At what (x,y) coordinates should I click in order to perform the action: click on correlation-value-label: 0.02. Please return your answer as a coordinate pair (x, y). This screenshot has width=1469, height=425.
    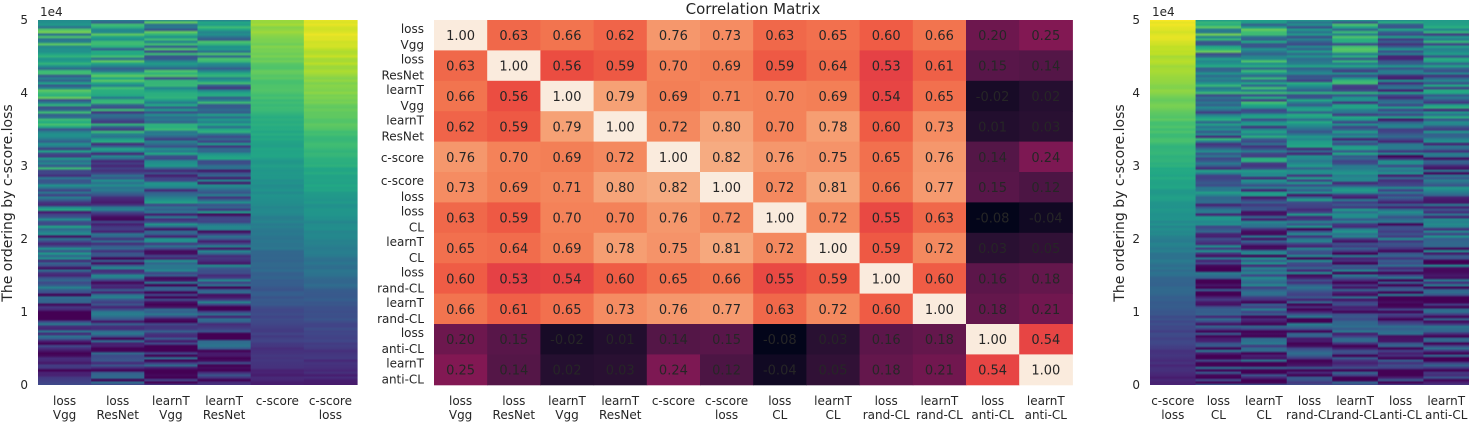
    Looking at the image, I should click on (1045, 97).